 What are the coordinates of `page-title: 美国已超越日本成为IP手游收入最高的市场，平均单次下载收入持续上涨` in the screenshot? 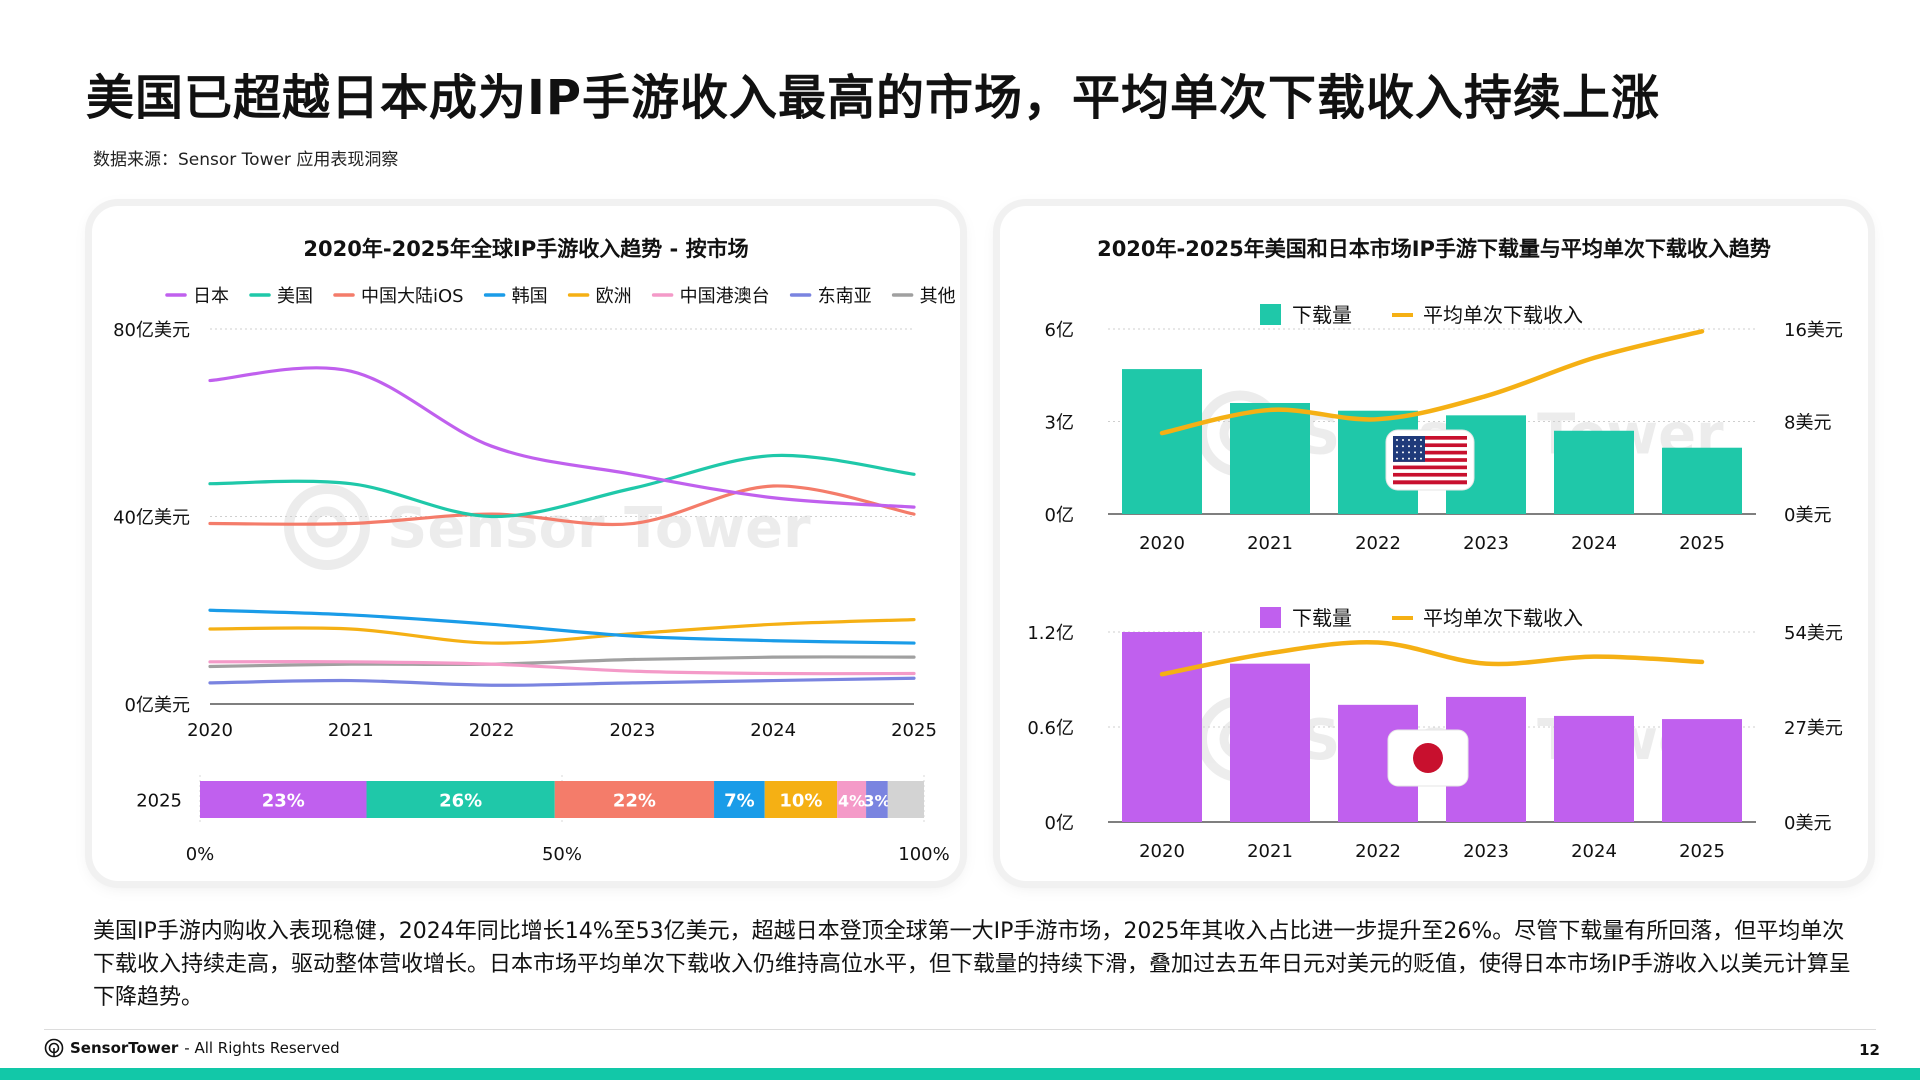 It's located at (873, 98).